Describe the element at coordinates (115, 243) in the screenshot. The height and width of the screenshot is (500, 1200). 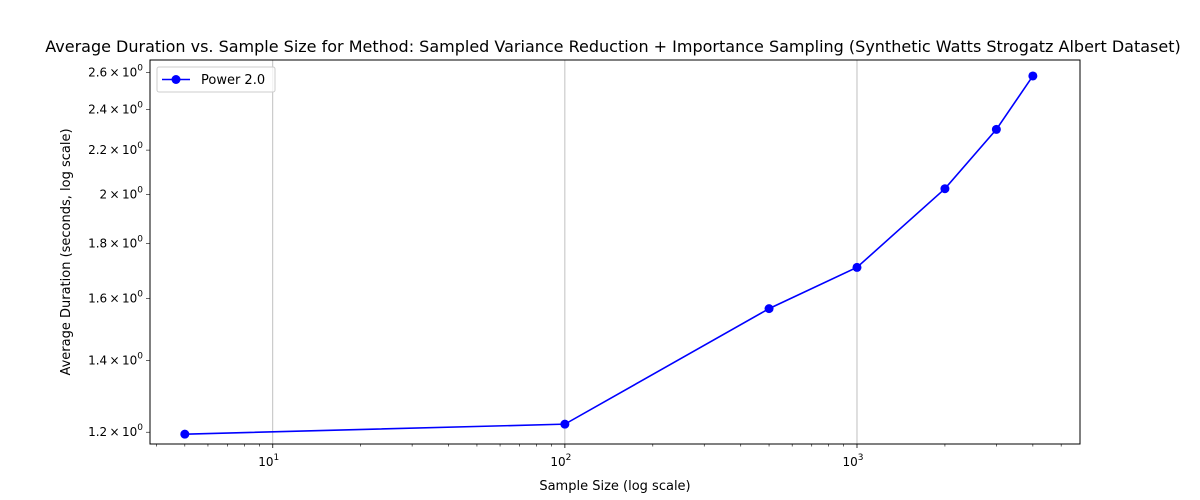
I see `y-tick-label: 1.8 × 100` at that location.